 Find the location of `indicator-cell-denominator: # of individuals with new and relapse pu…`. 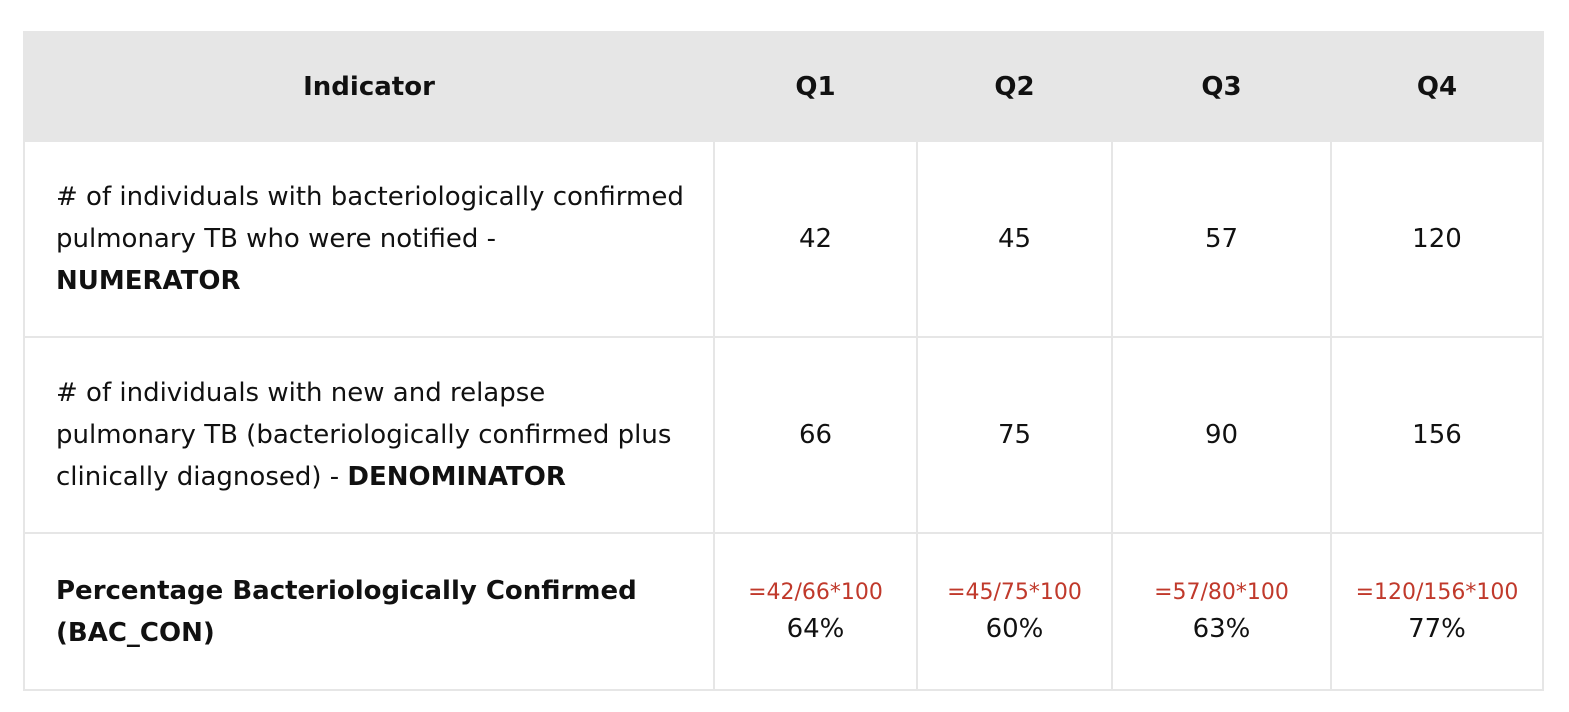

indicator-cell-denominator: # of individuals with new and relapse pu… is located at coordinates (369, 435).